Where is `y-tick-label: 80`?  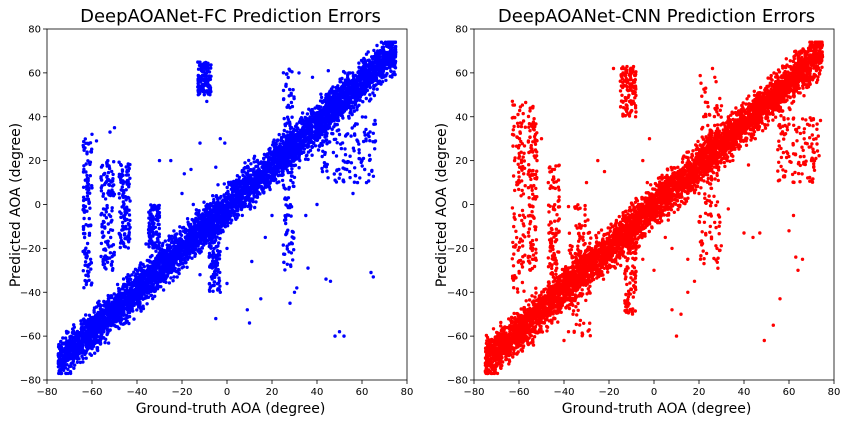
y-tick-label: 80 is located at coordinates (34, 30).